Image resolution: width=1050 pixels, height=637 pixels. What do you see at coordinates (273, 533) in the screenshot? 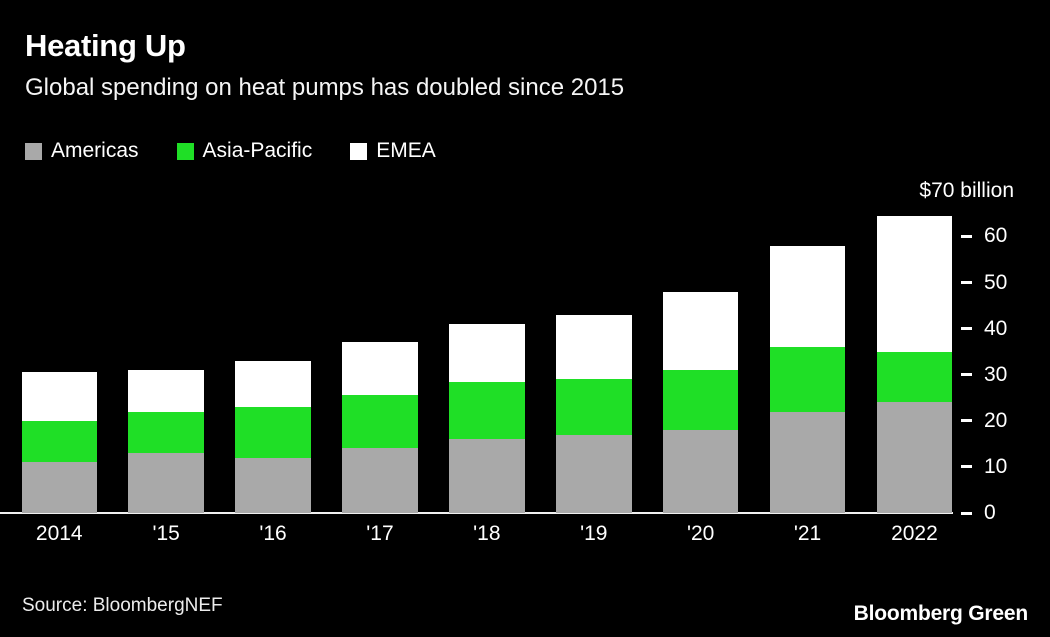
I see `x-tick-label-16: '16` at bounding box center [273, 533].